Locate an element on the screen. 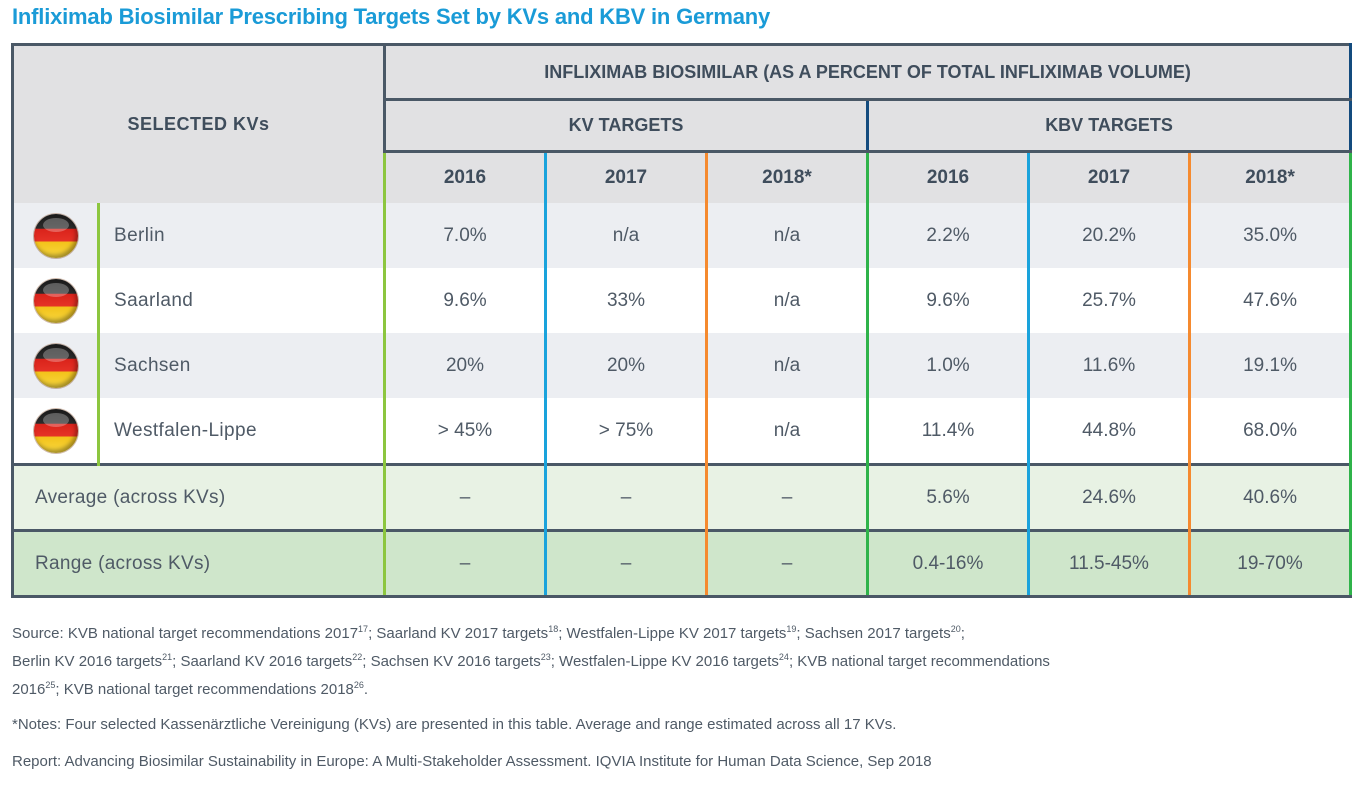 The width and height of the screenshot is (1352, 790). average-kv-2018: – is located at coordinates (786, 497).